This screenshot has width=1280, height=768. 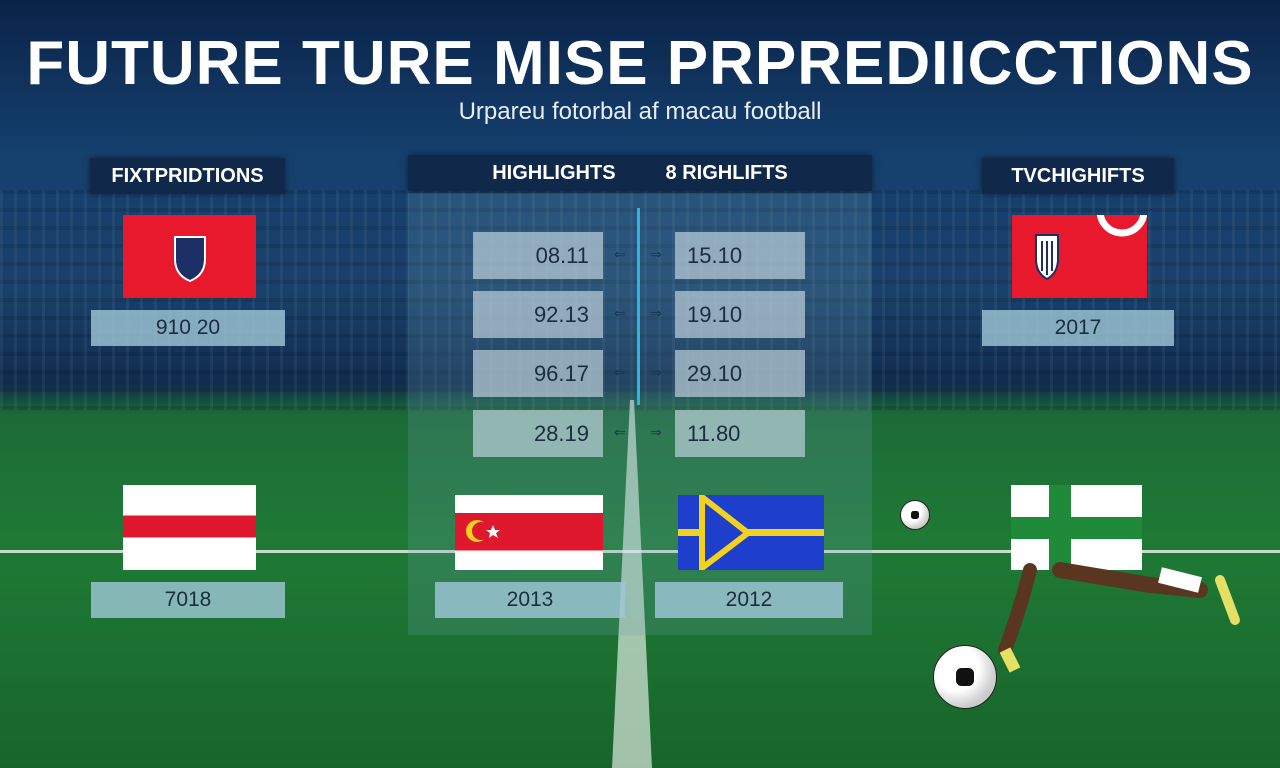 What do you see at coordinates (538, 373) in the screenshot?
I see `odds-left: 96.17` at bounding box center [538, 373].